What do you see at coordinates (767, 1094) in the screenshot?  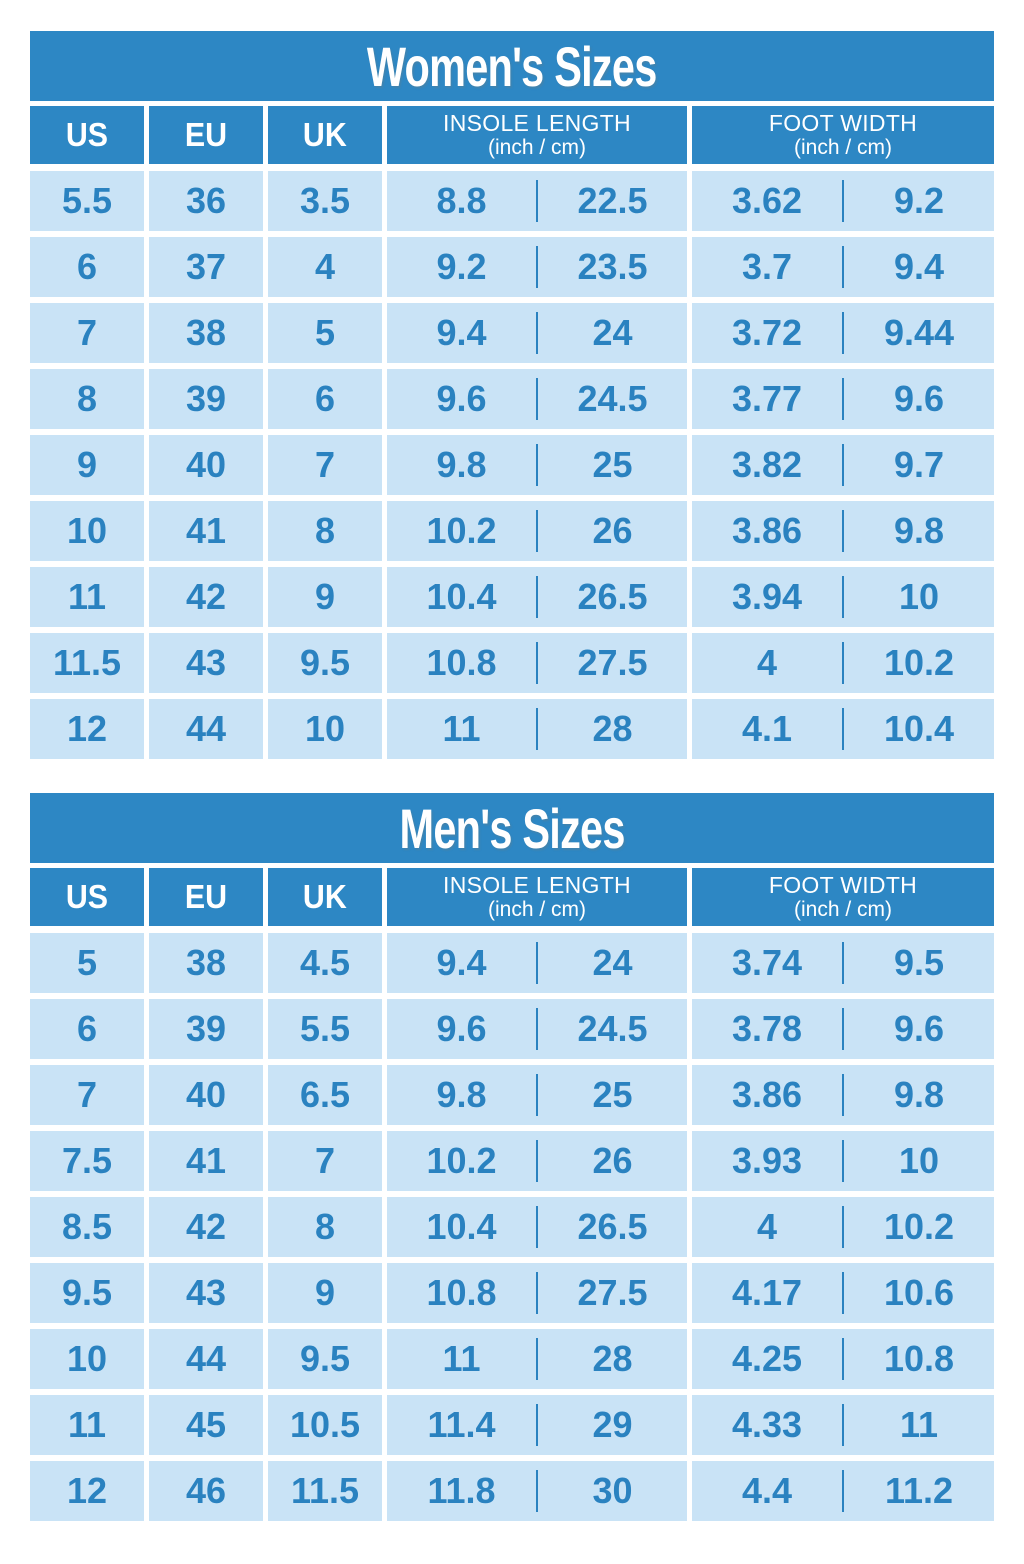 I see `value-inch: 3.86` at bounding box center [767, 1094].